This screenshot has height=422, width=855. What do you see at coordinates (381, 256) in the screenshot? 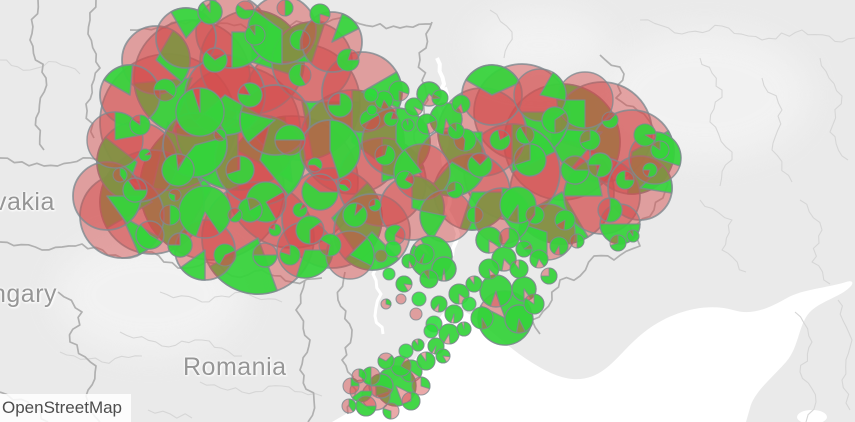
I see `pie-slice-red` at bounding box center [381, 256].